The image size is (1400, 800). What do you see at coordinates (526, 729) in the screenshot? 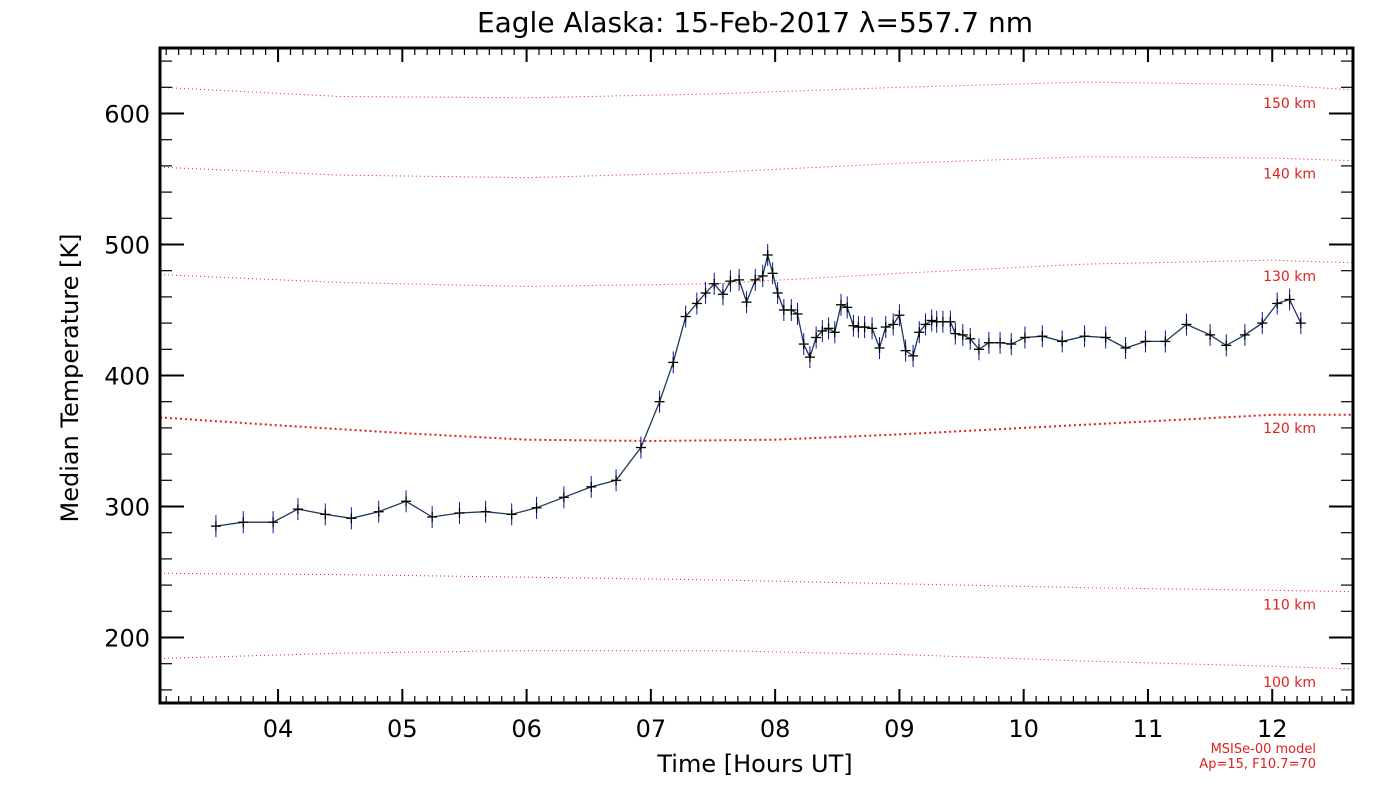
I see `x-tick-label: 06` at bounding box center [526, 729].